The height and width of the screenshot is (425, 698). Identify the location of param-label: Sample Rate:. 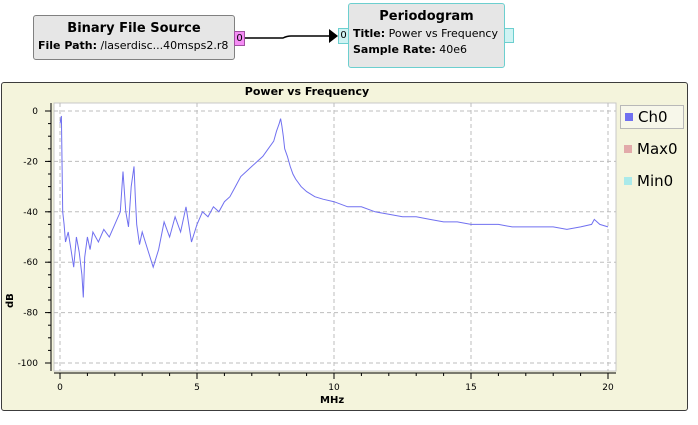
(394, 49).